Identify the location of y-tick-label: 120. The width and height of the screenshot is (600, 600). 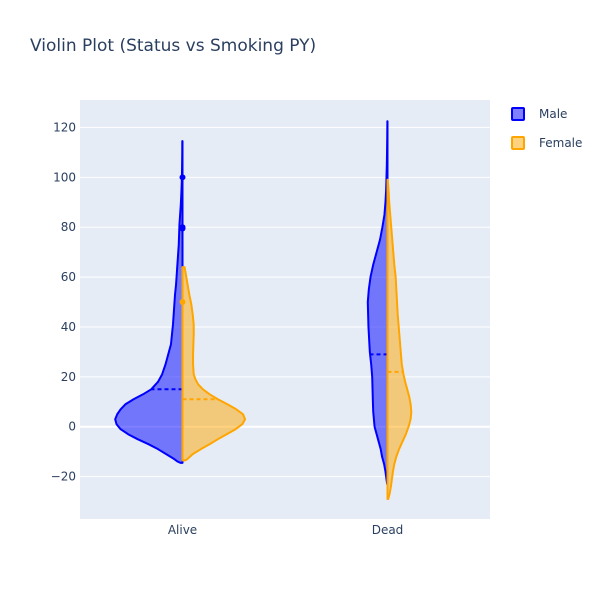
(64, 127).